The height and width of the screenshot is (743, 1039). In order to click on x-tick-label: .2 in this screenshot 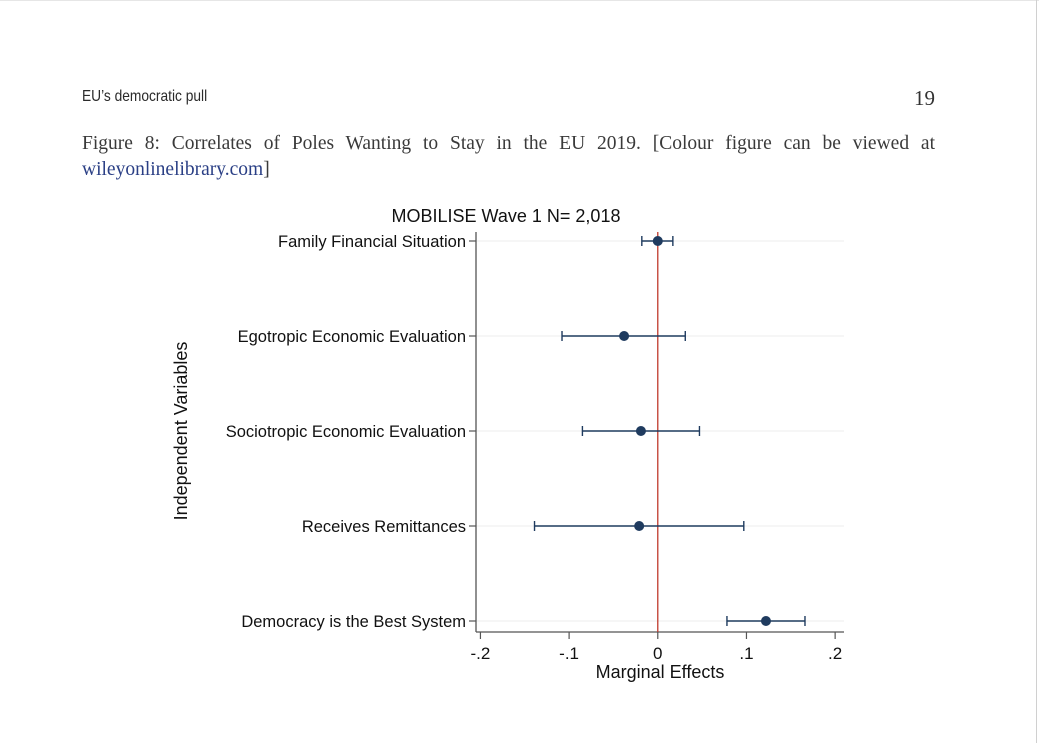, I will do `click(835, 653)`.